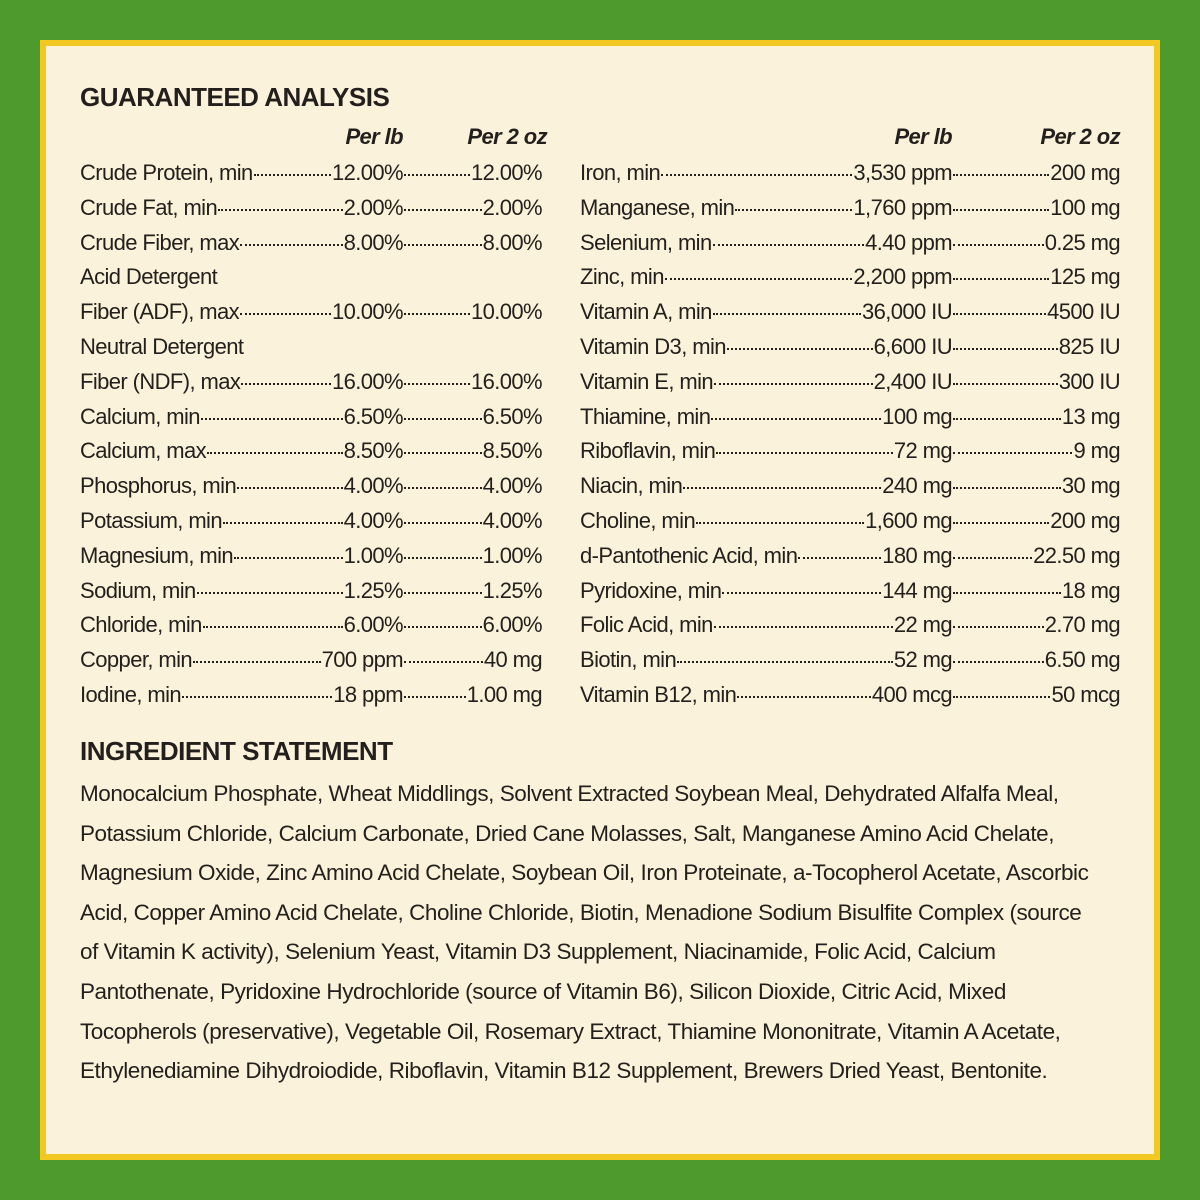 This screenshot has height=1200, width=1200. I want to click on per-lb-cell: Phosphorus, min 4.00%, so click(242, 486).